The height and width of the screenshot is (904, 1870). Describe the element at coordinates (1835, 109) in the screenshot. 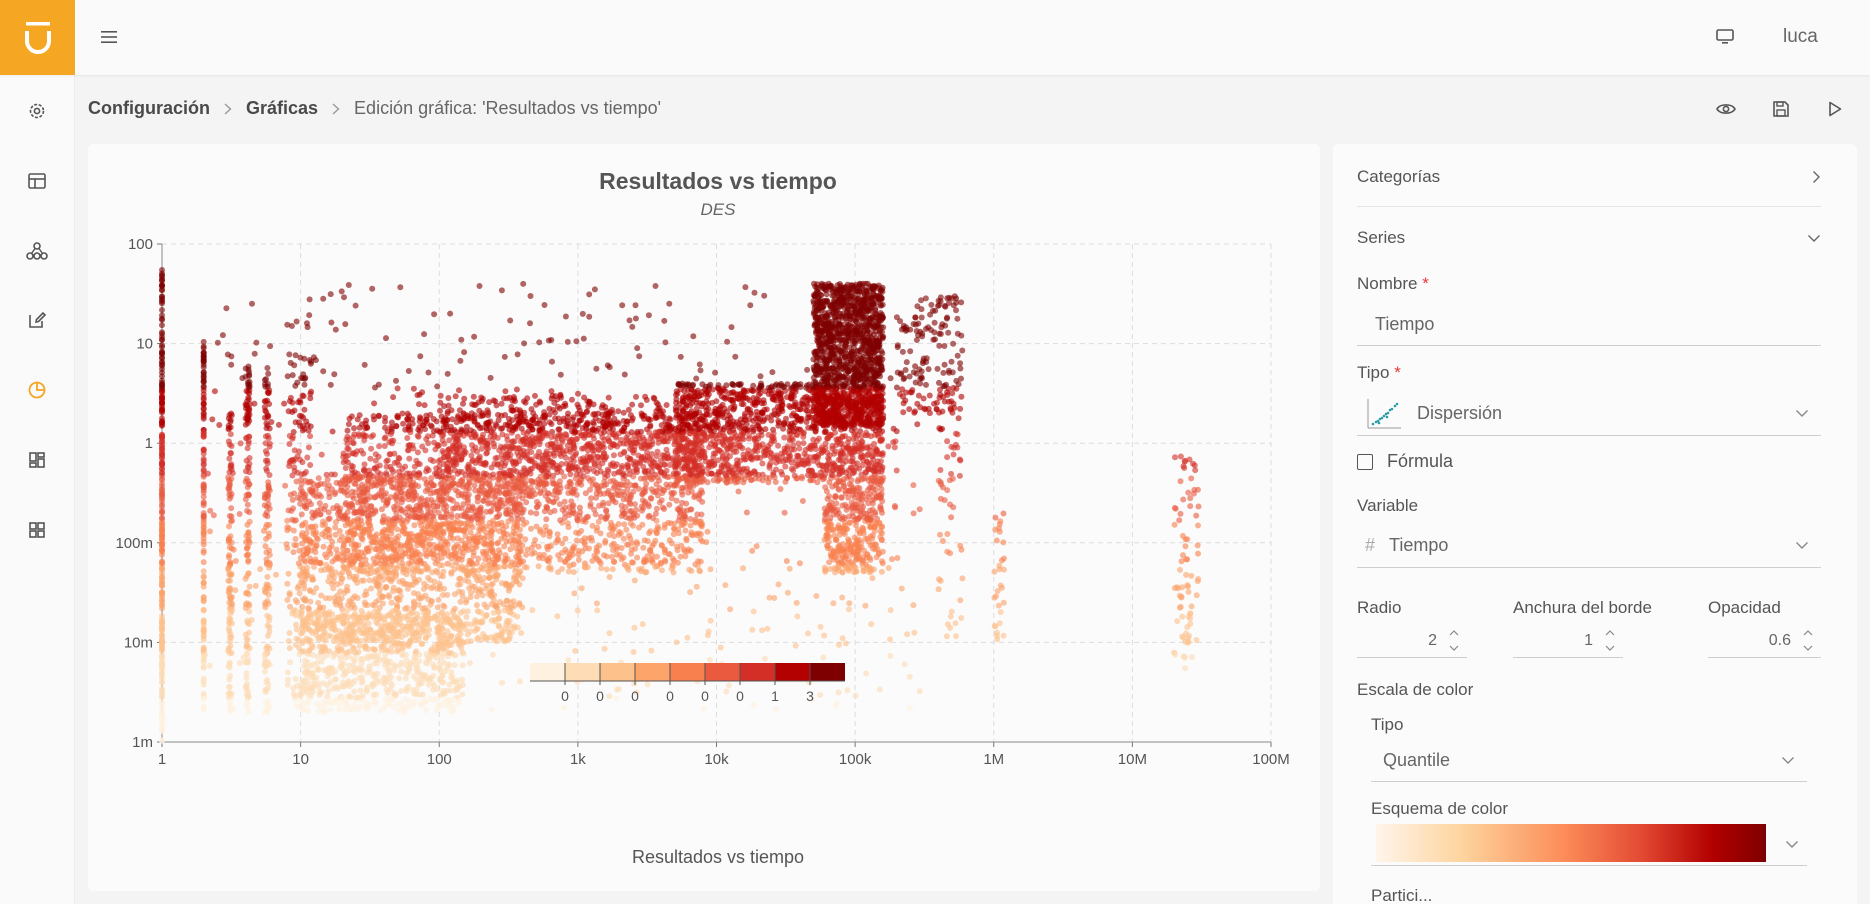

I see `run-button` at that location.